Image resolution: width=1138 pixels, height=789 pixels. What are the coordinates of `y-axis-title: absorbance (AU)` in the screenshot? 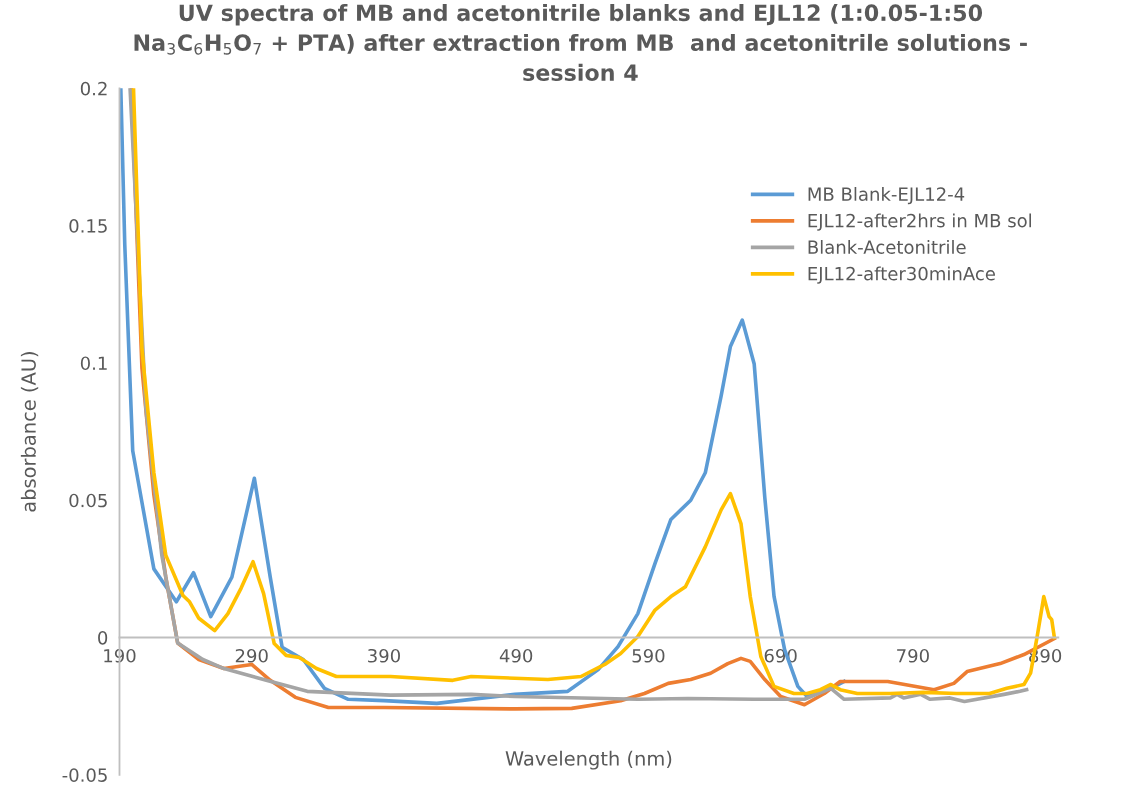 It's located at (29, 432).